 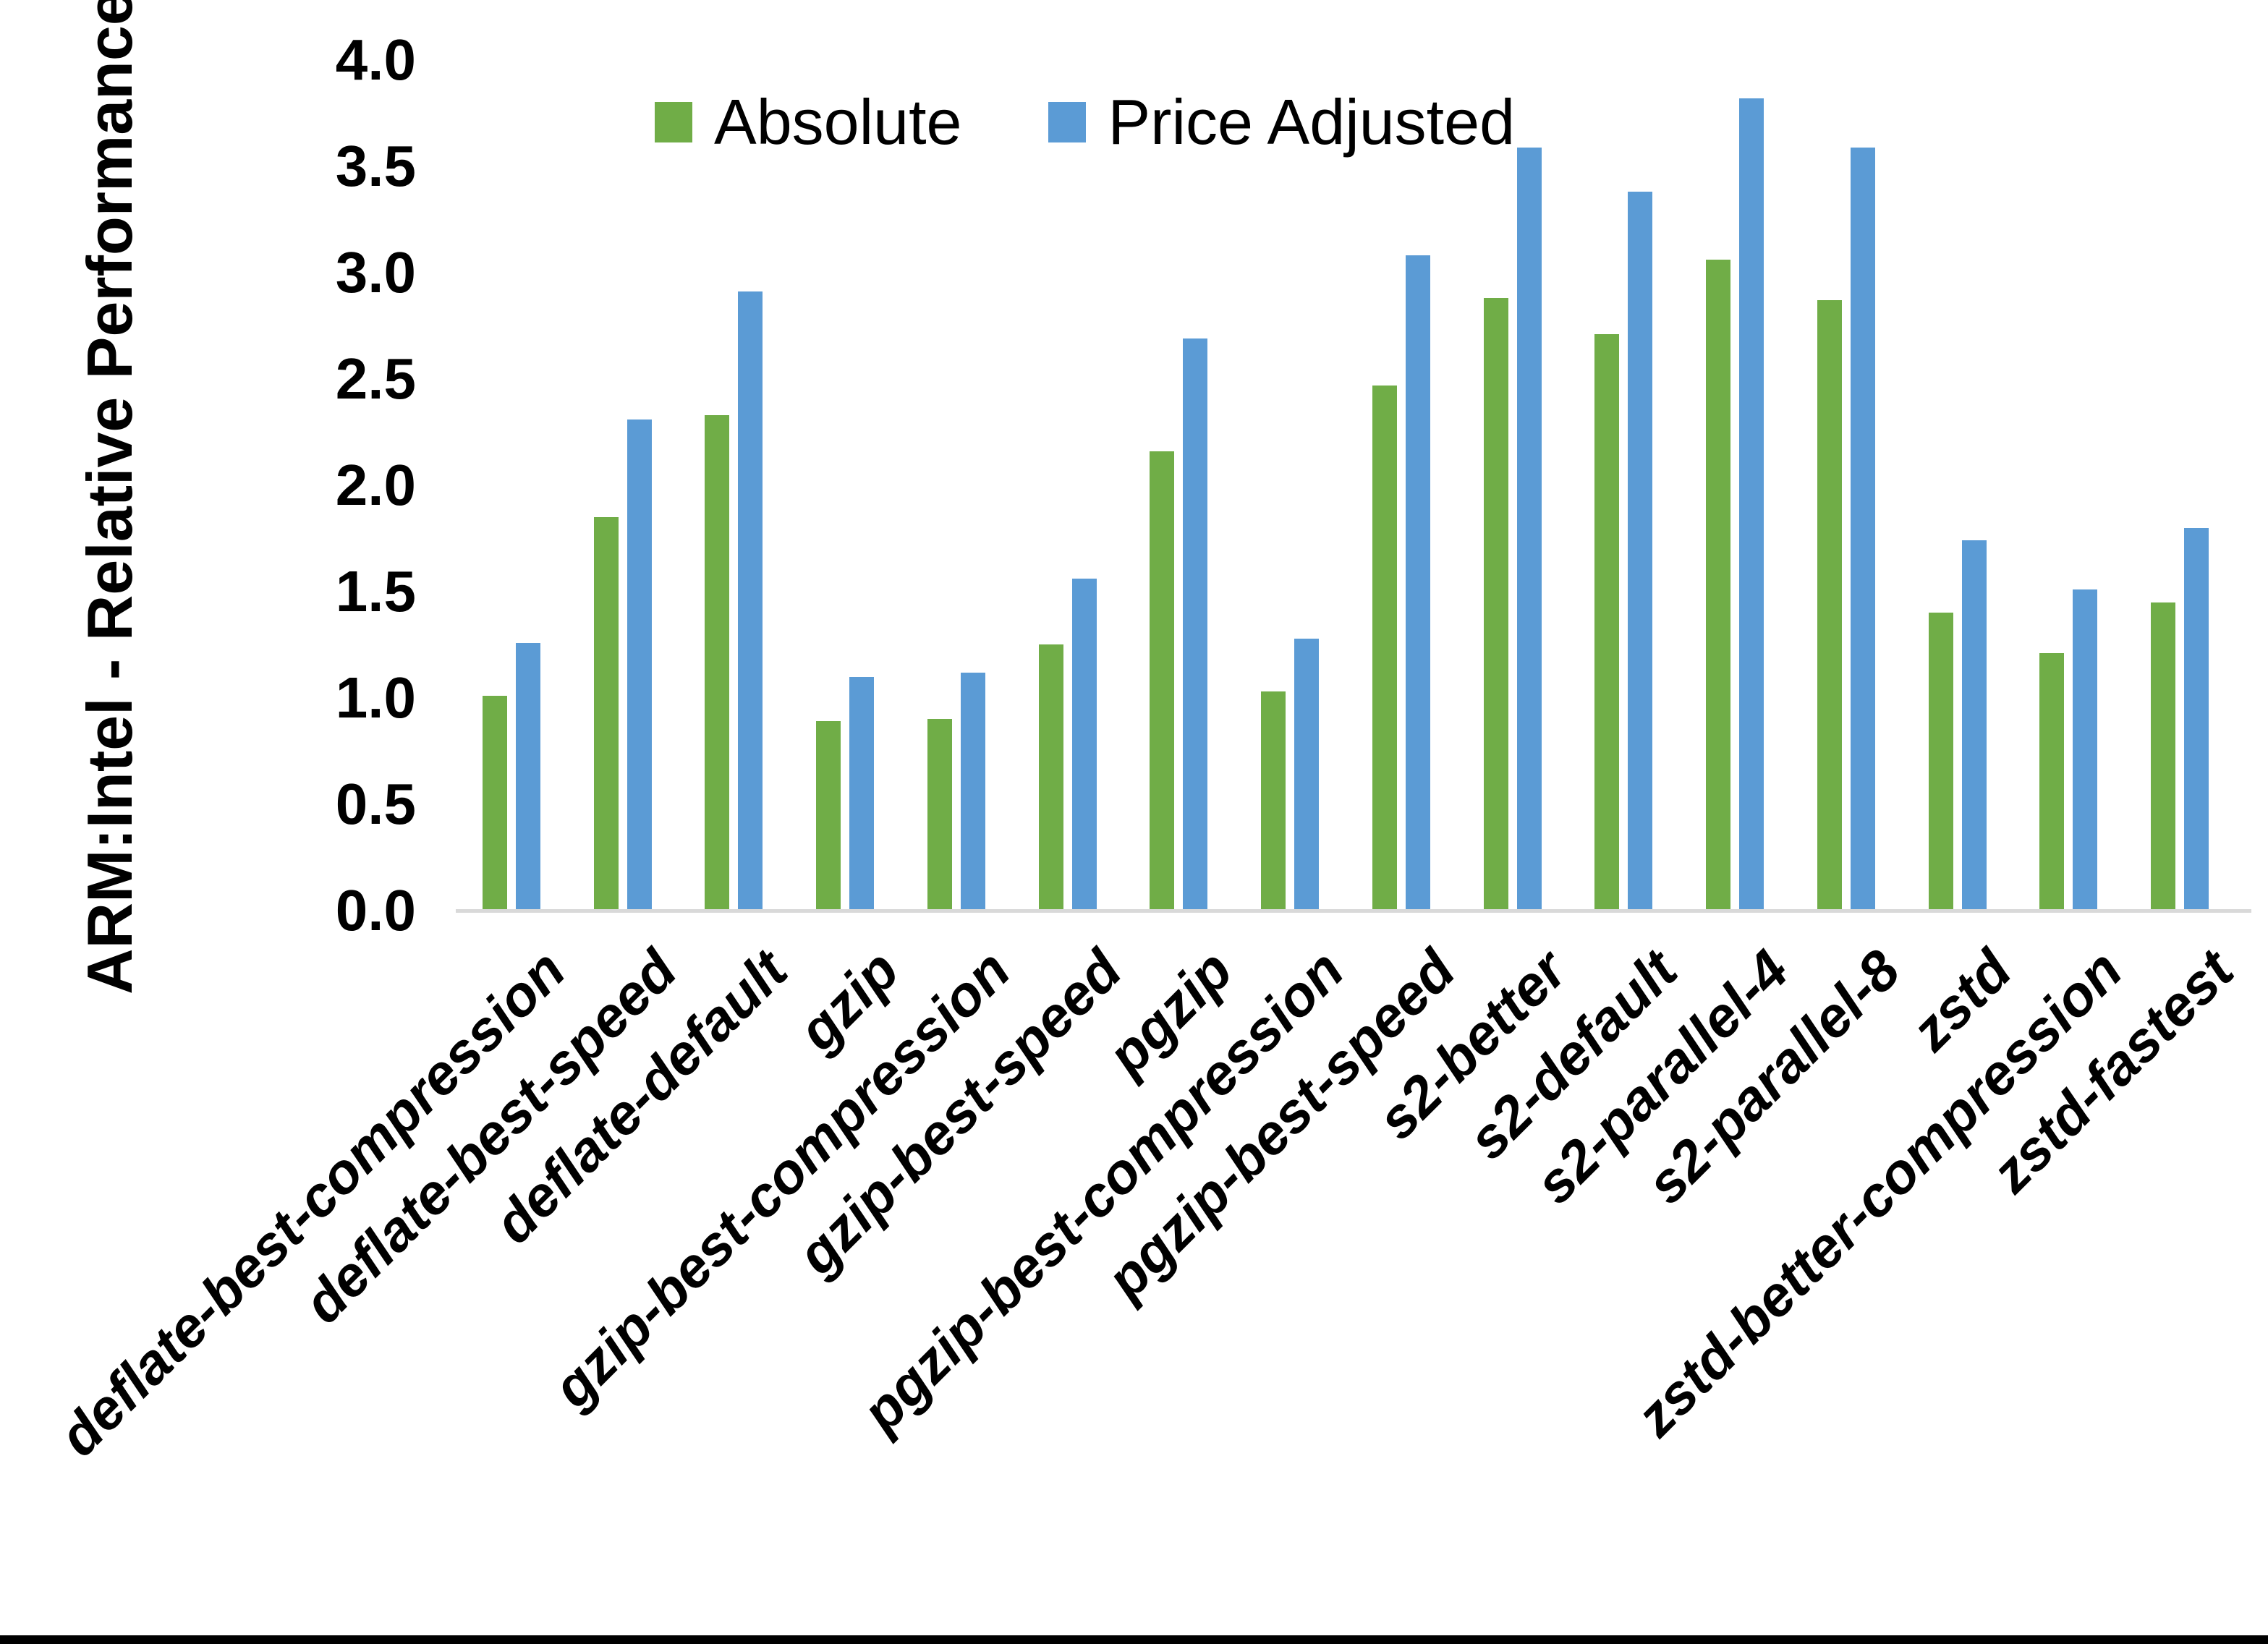 I want to click on legend-label: Absolute, so click(x=838, y=122).